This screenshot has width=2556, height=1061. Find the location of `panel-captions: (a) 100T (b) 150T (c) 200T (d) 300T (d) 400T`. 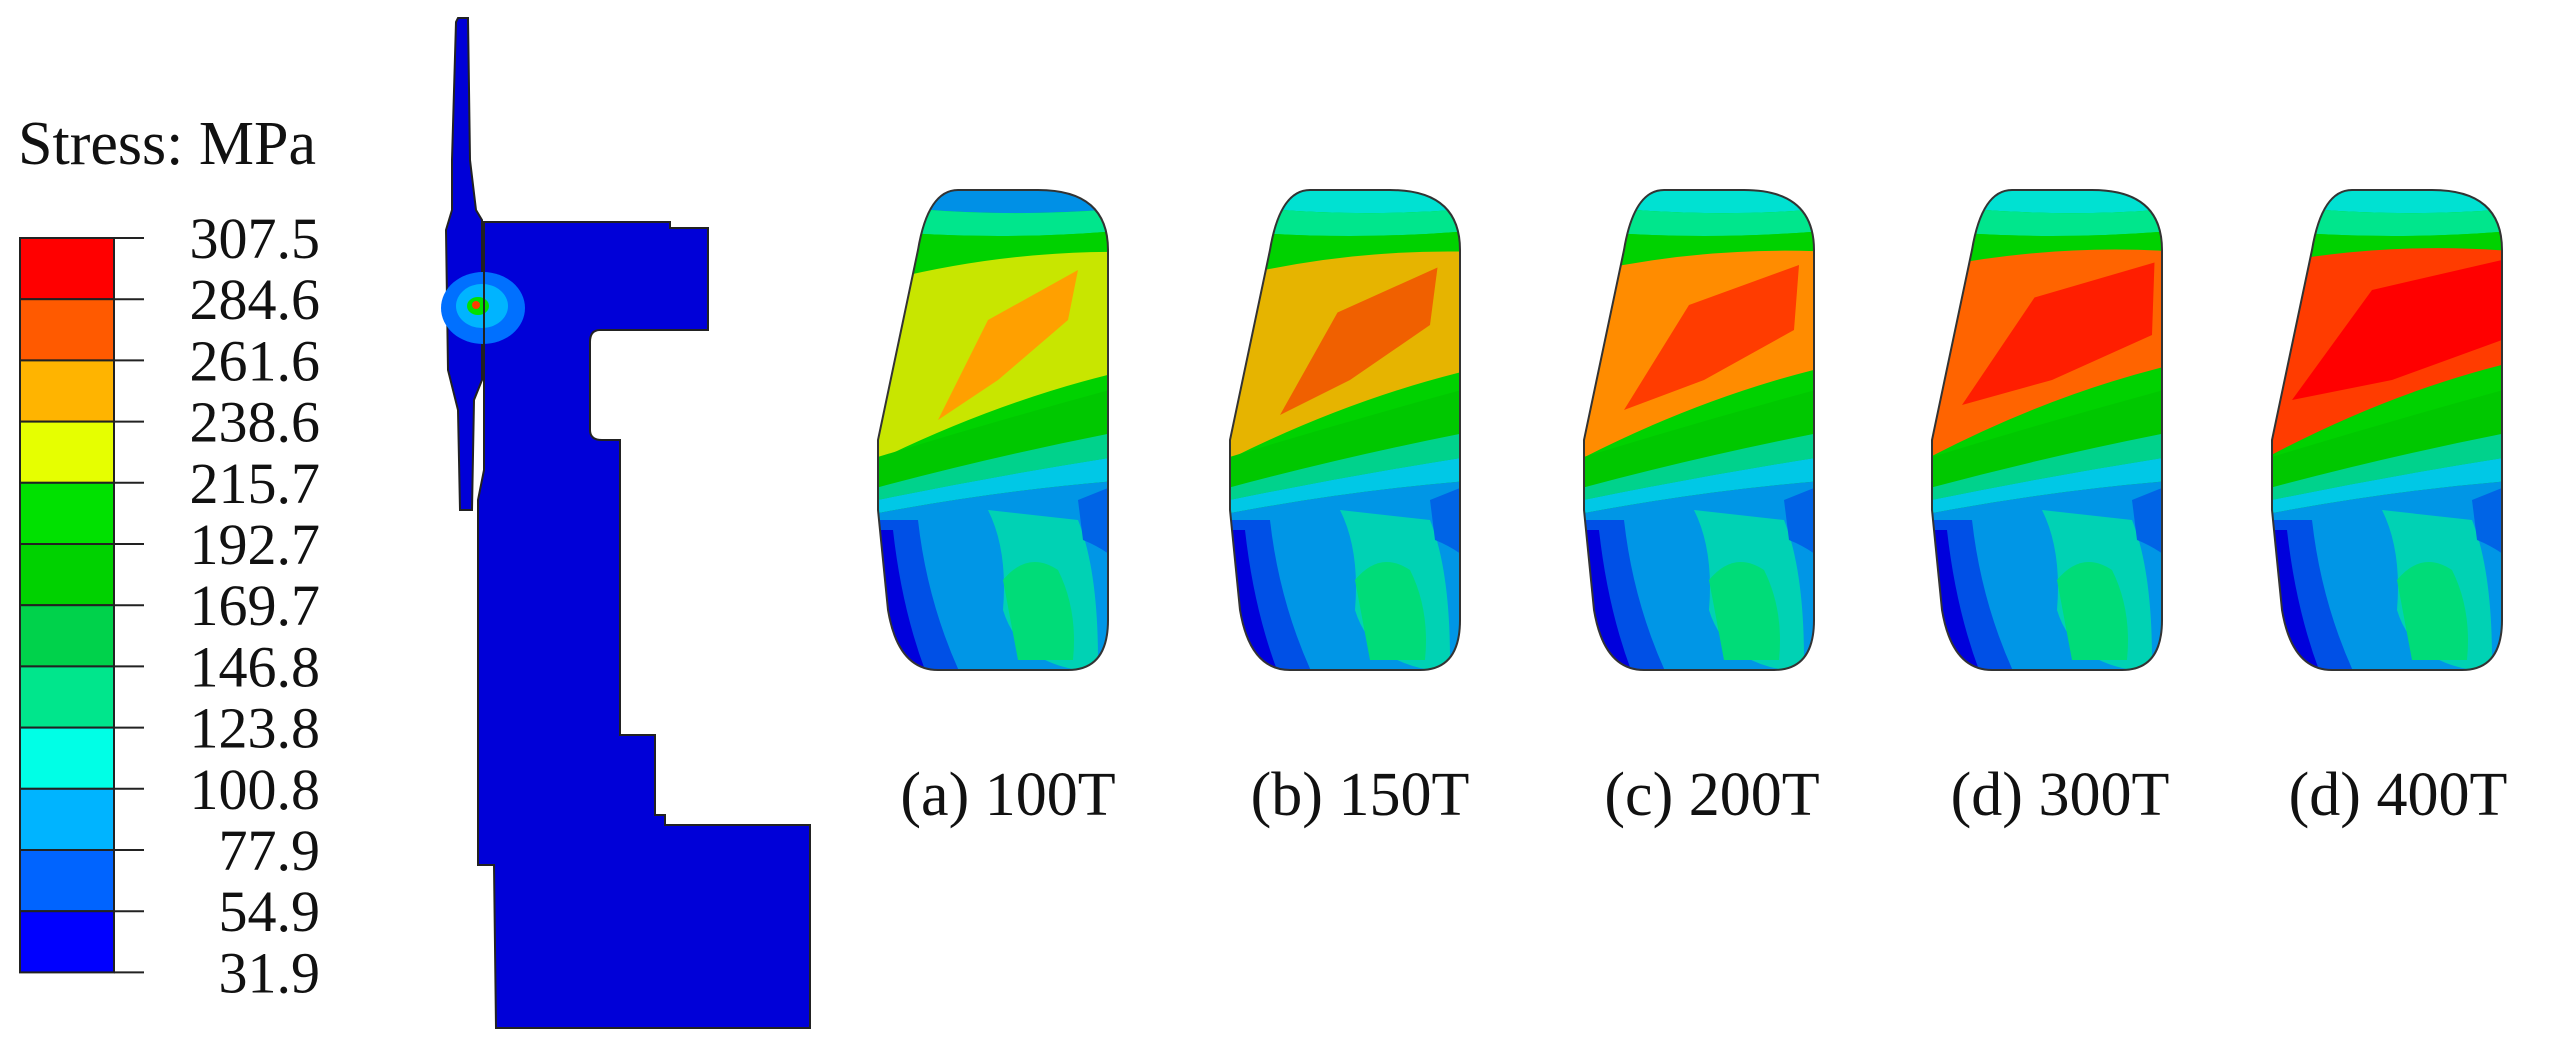

panel-captions: (a) 100T (b) 150T (c) 200T (d) 300T (d) 400T is located at coordinates (1703, 795).